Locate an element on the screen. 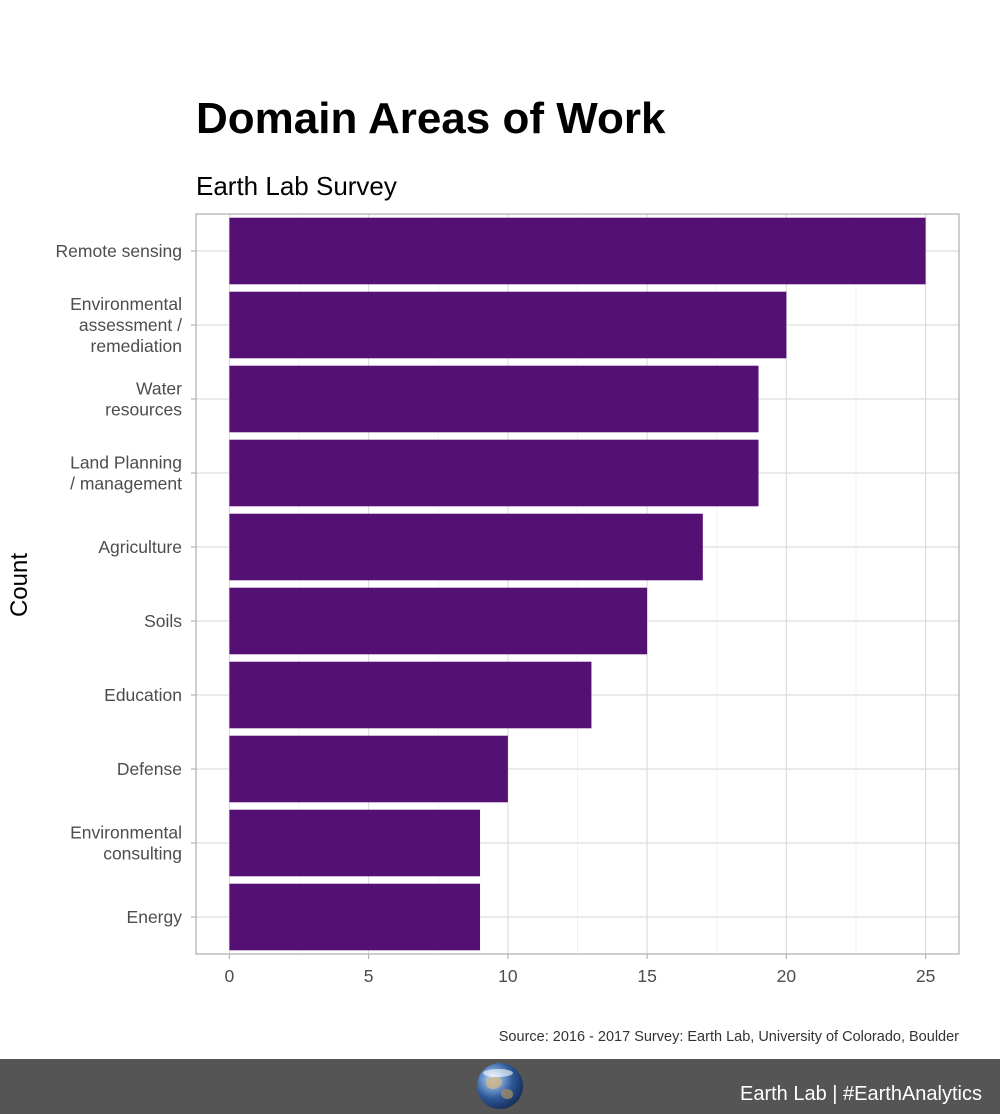 This screenshot has width=1000, height=1114. x-tick-label: 5 is located at coordinates (369, 976).